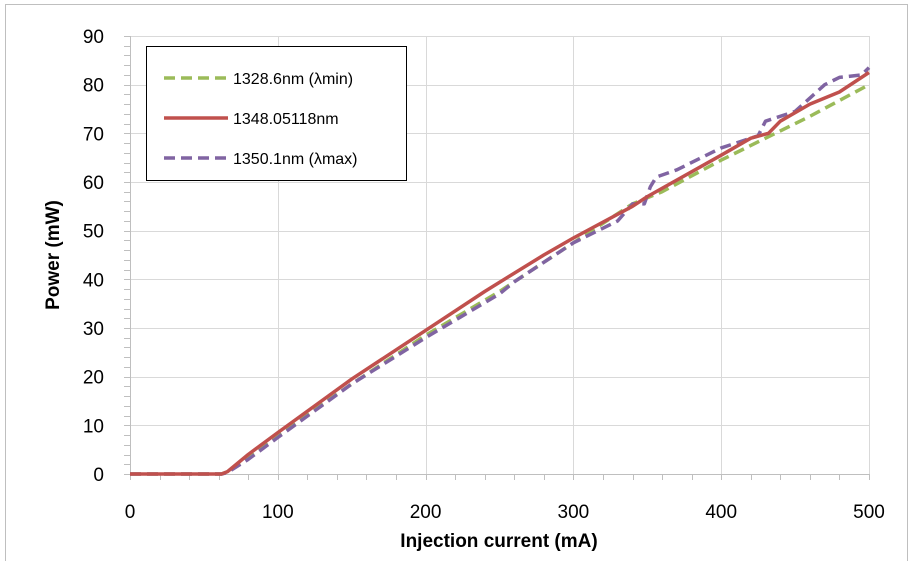 The height and width of the screenshot is (561, 913). I want to click on x-axis-title: Injection current (mA), so click(498, 541).